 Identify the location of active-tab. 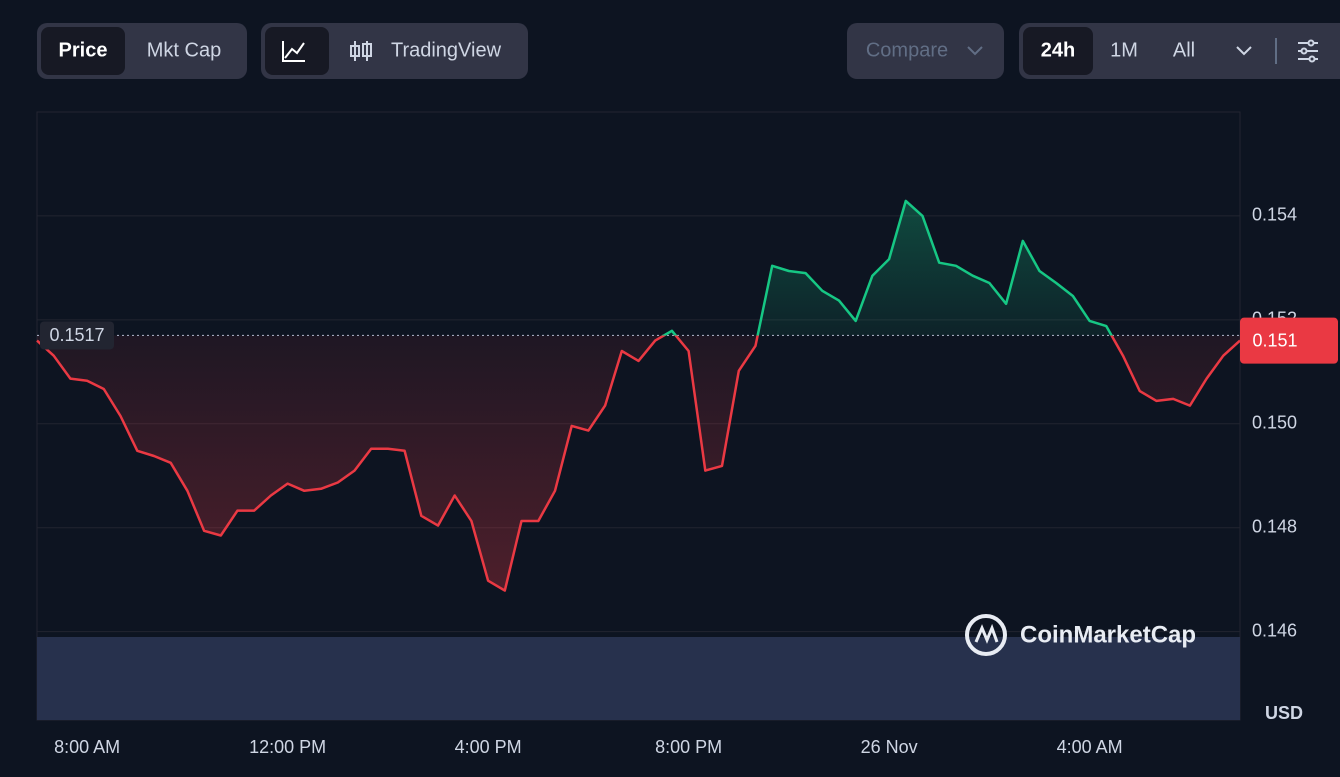
(83, 51).